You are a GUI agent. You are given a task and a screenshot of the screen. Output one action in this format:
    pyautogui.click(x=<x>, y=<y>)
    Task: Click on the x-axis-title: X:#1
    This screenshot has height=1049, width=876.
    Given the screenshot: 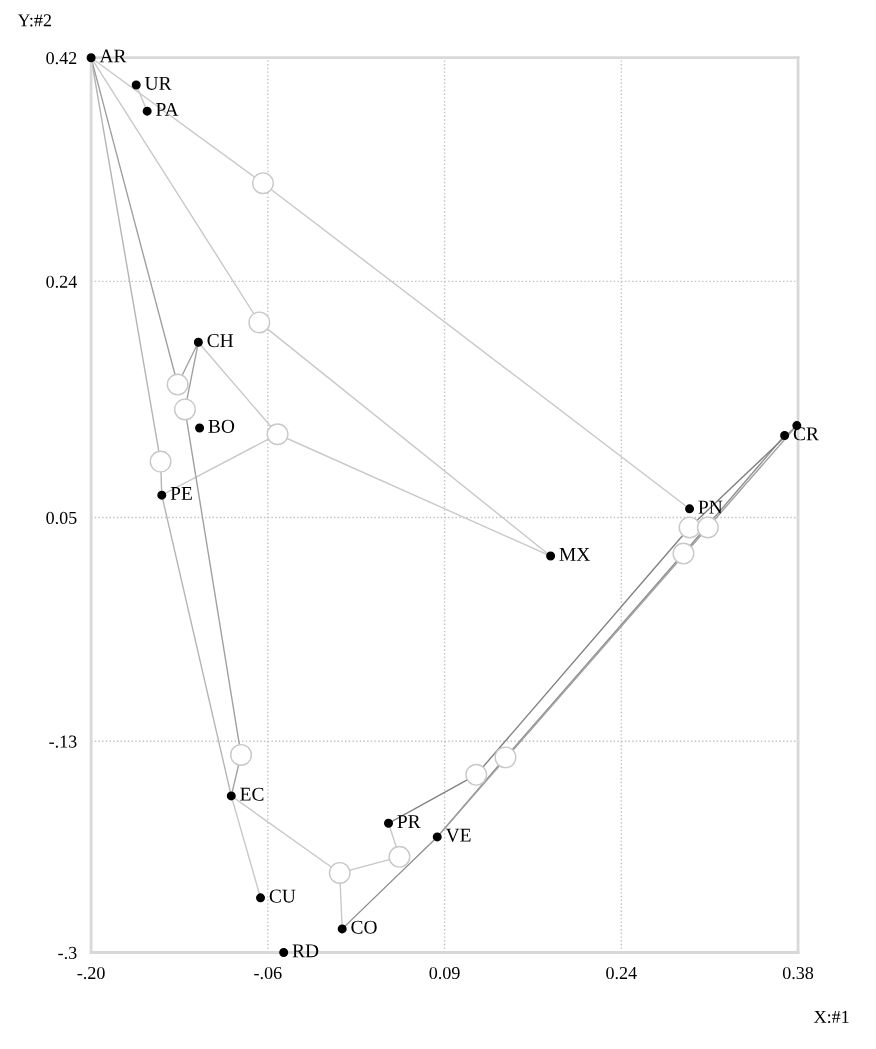 What is the action you would take?
    pyautogui.click(x=831, y=1017)
    